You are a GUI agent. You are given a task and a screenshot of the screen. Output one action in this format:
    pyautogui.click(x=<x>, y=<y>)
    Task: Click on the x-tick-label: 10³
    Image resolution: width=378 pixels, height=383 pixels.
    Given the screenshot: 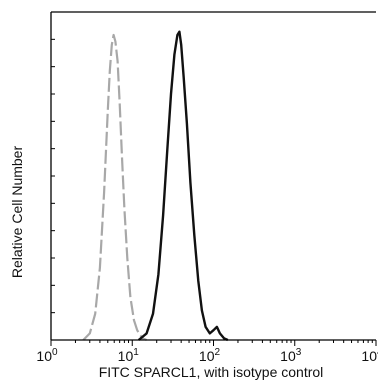 What is the action you would take?
    pyautogui.click(x=291, y=355)
    